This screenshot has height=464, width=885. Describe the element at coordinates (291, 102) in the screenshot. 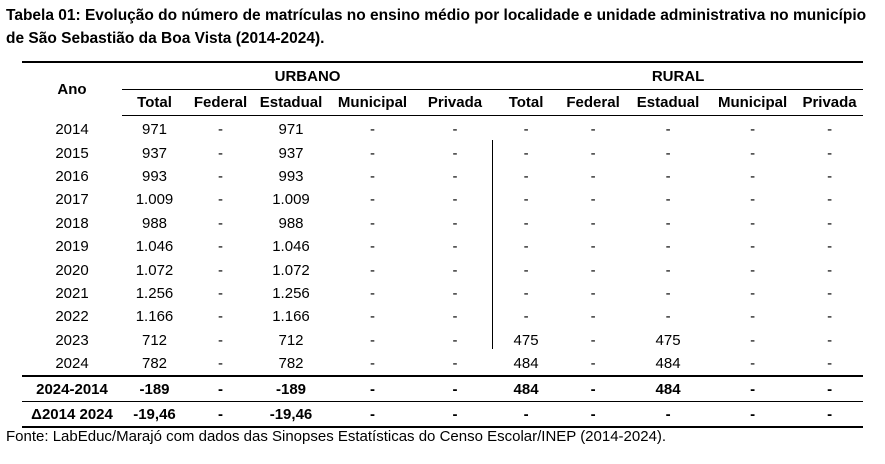

I see `column-header: Estadual` at that location.